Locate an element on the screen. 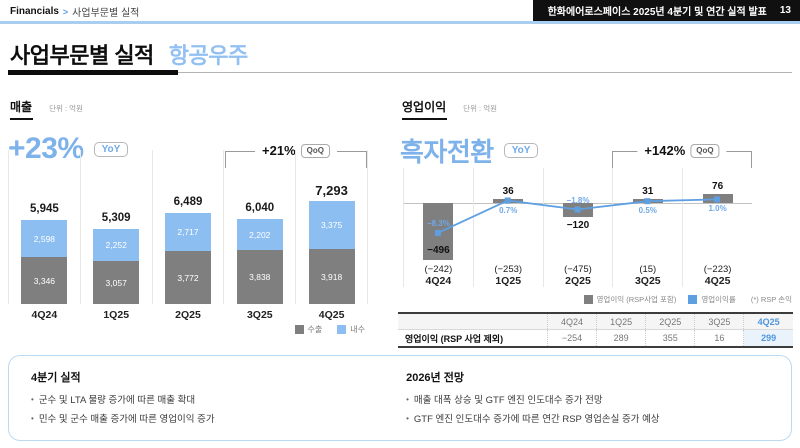  profit-column-2Q25: −120 −1.8% (−475) 2Q25 is located at coordinates (577, 227).